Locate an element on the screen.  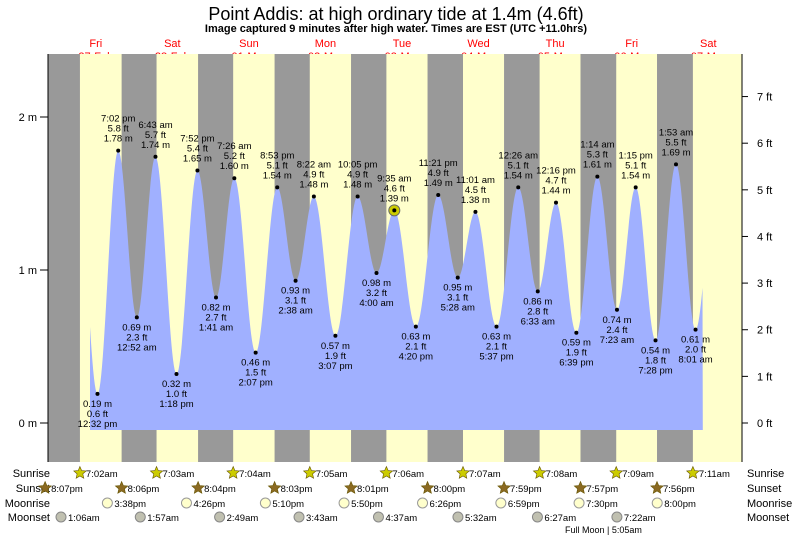
moonrise-time: 6:59pm is located at coordinates (524, 504).